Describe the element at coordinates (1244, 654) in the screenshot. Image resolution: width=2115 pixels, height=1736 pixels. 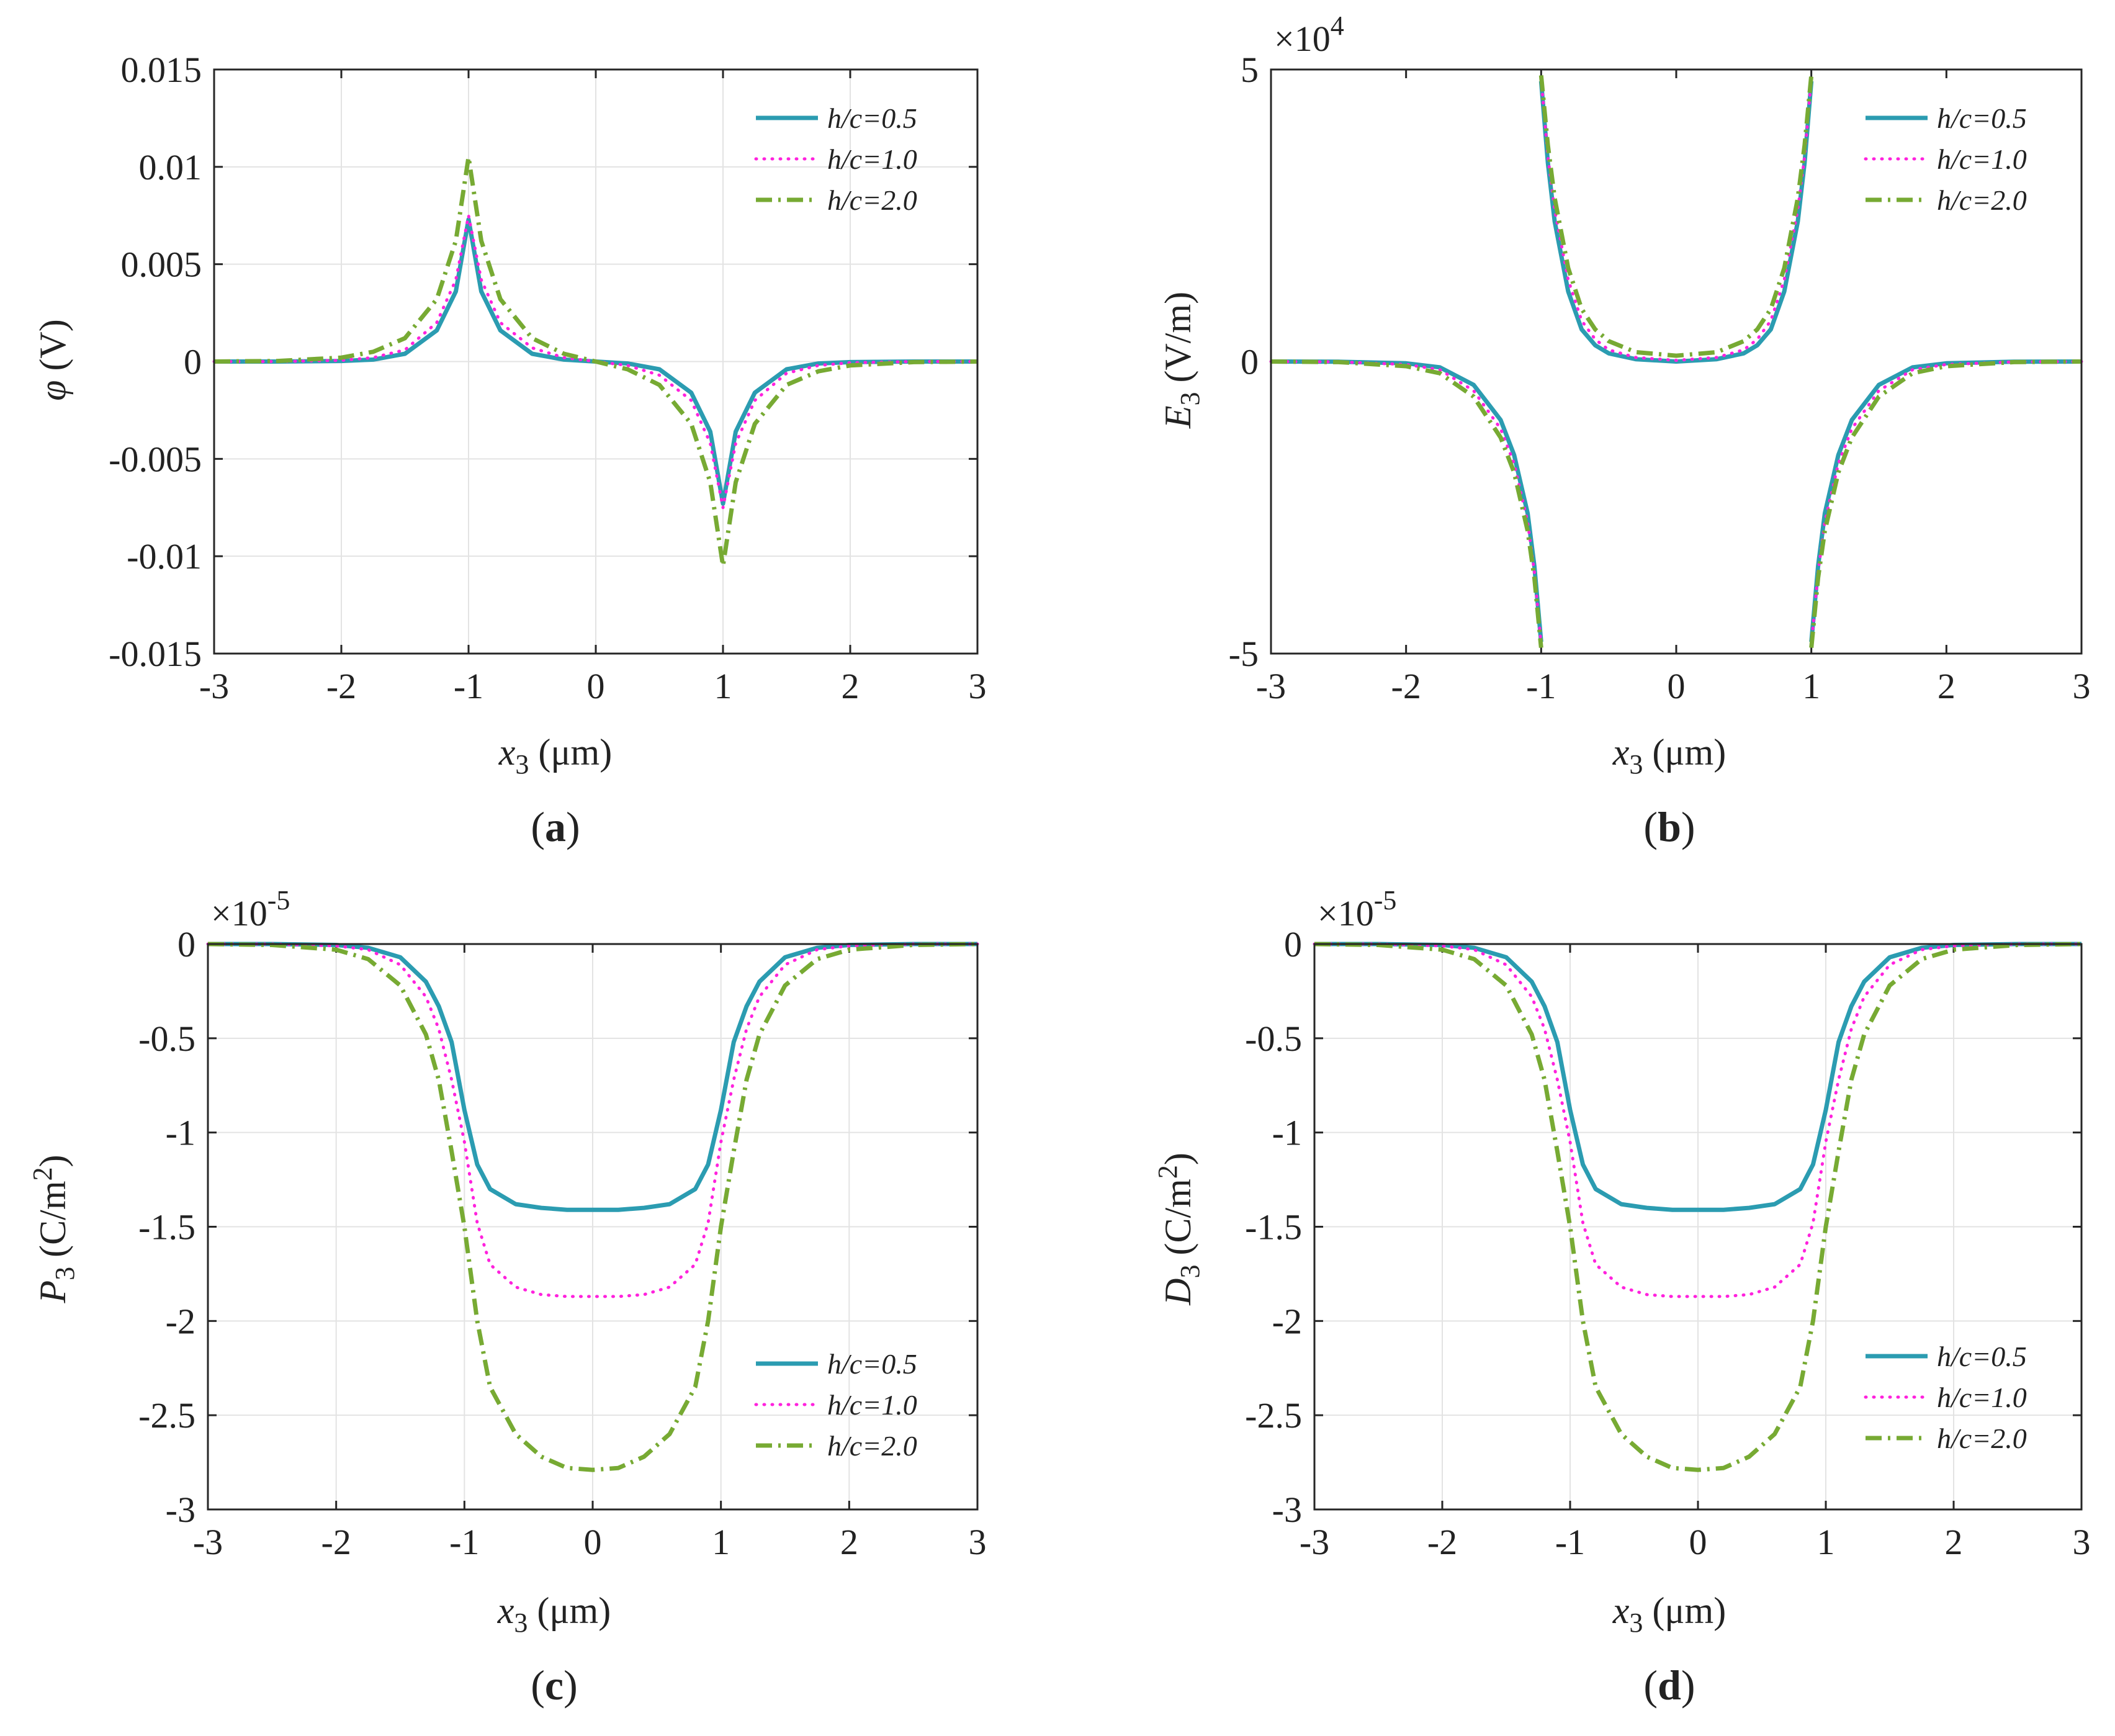
I see `y-tick-label: -5` at that location.